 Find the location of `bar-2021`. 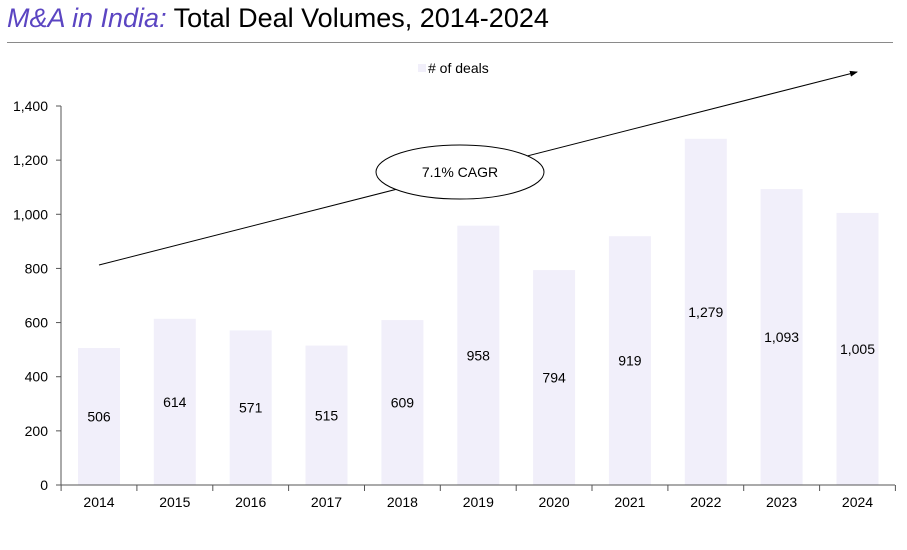

bar-2021 is located at coordinates (629, 360).